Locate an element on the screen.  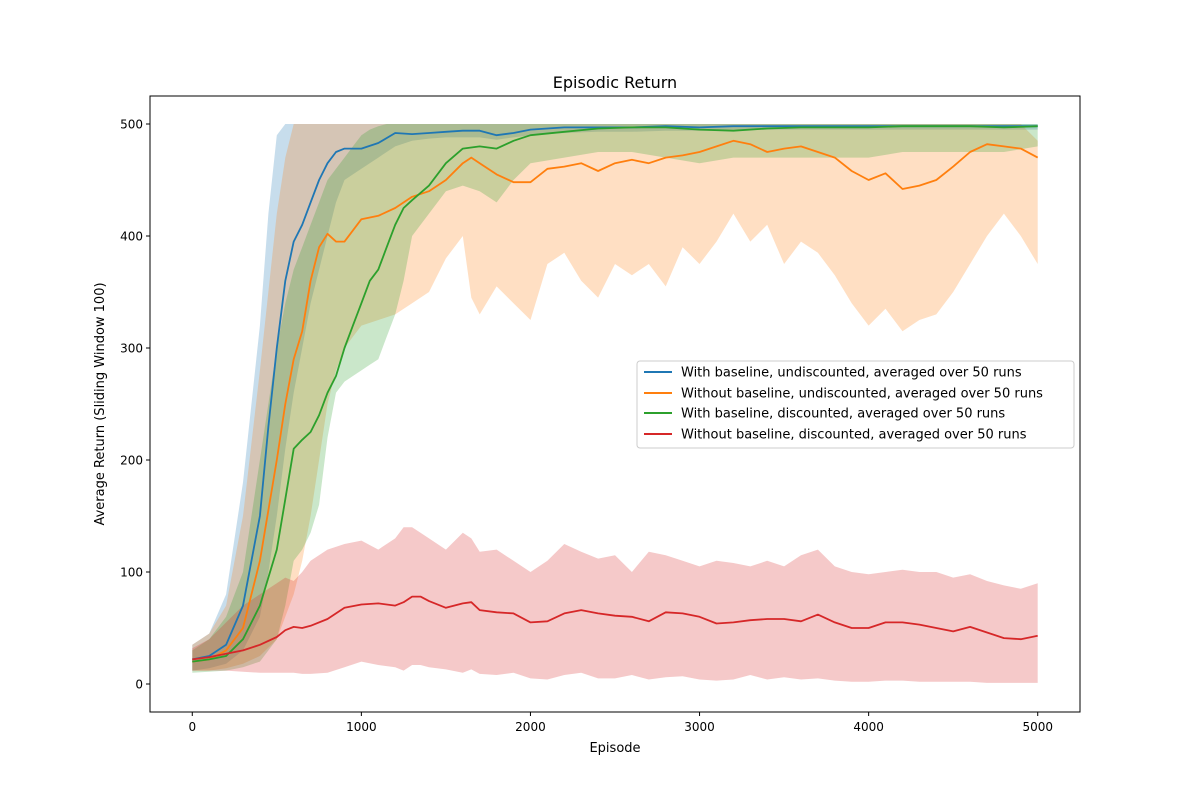
y-tick-label: 500 is located at coordinates (131, 125).